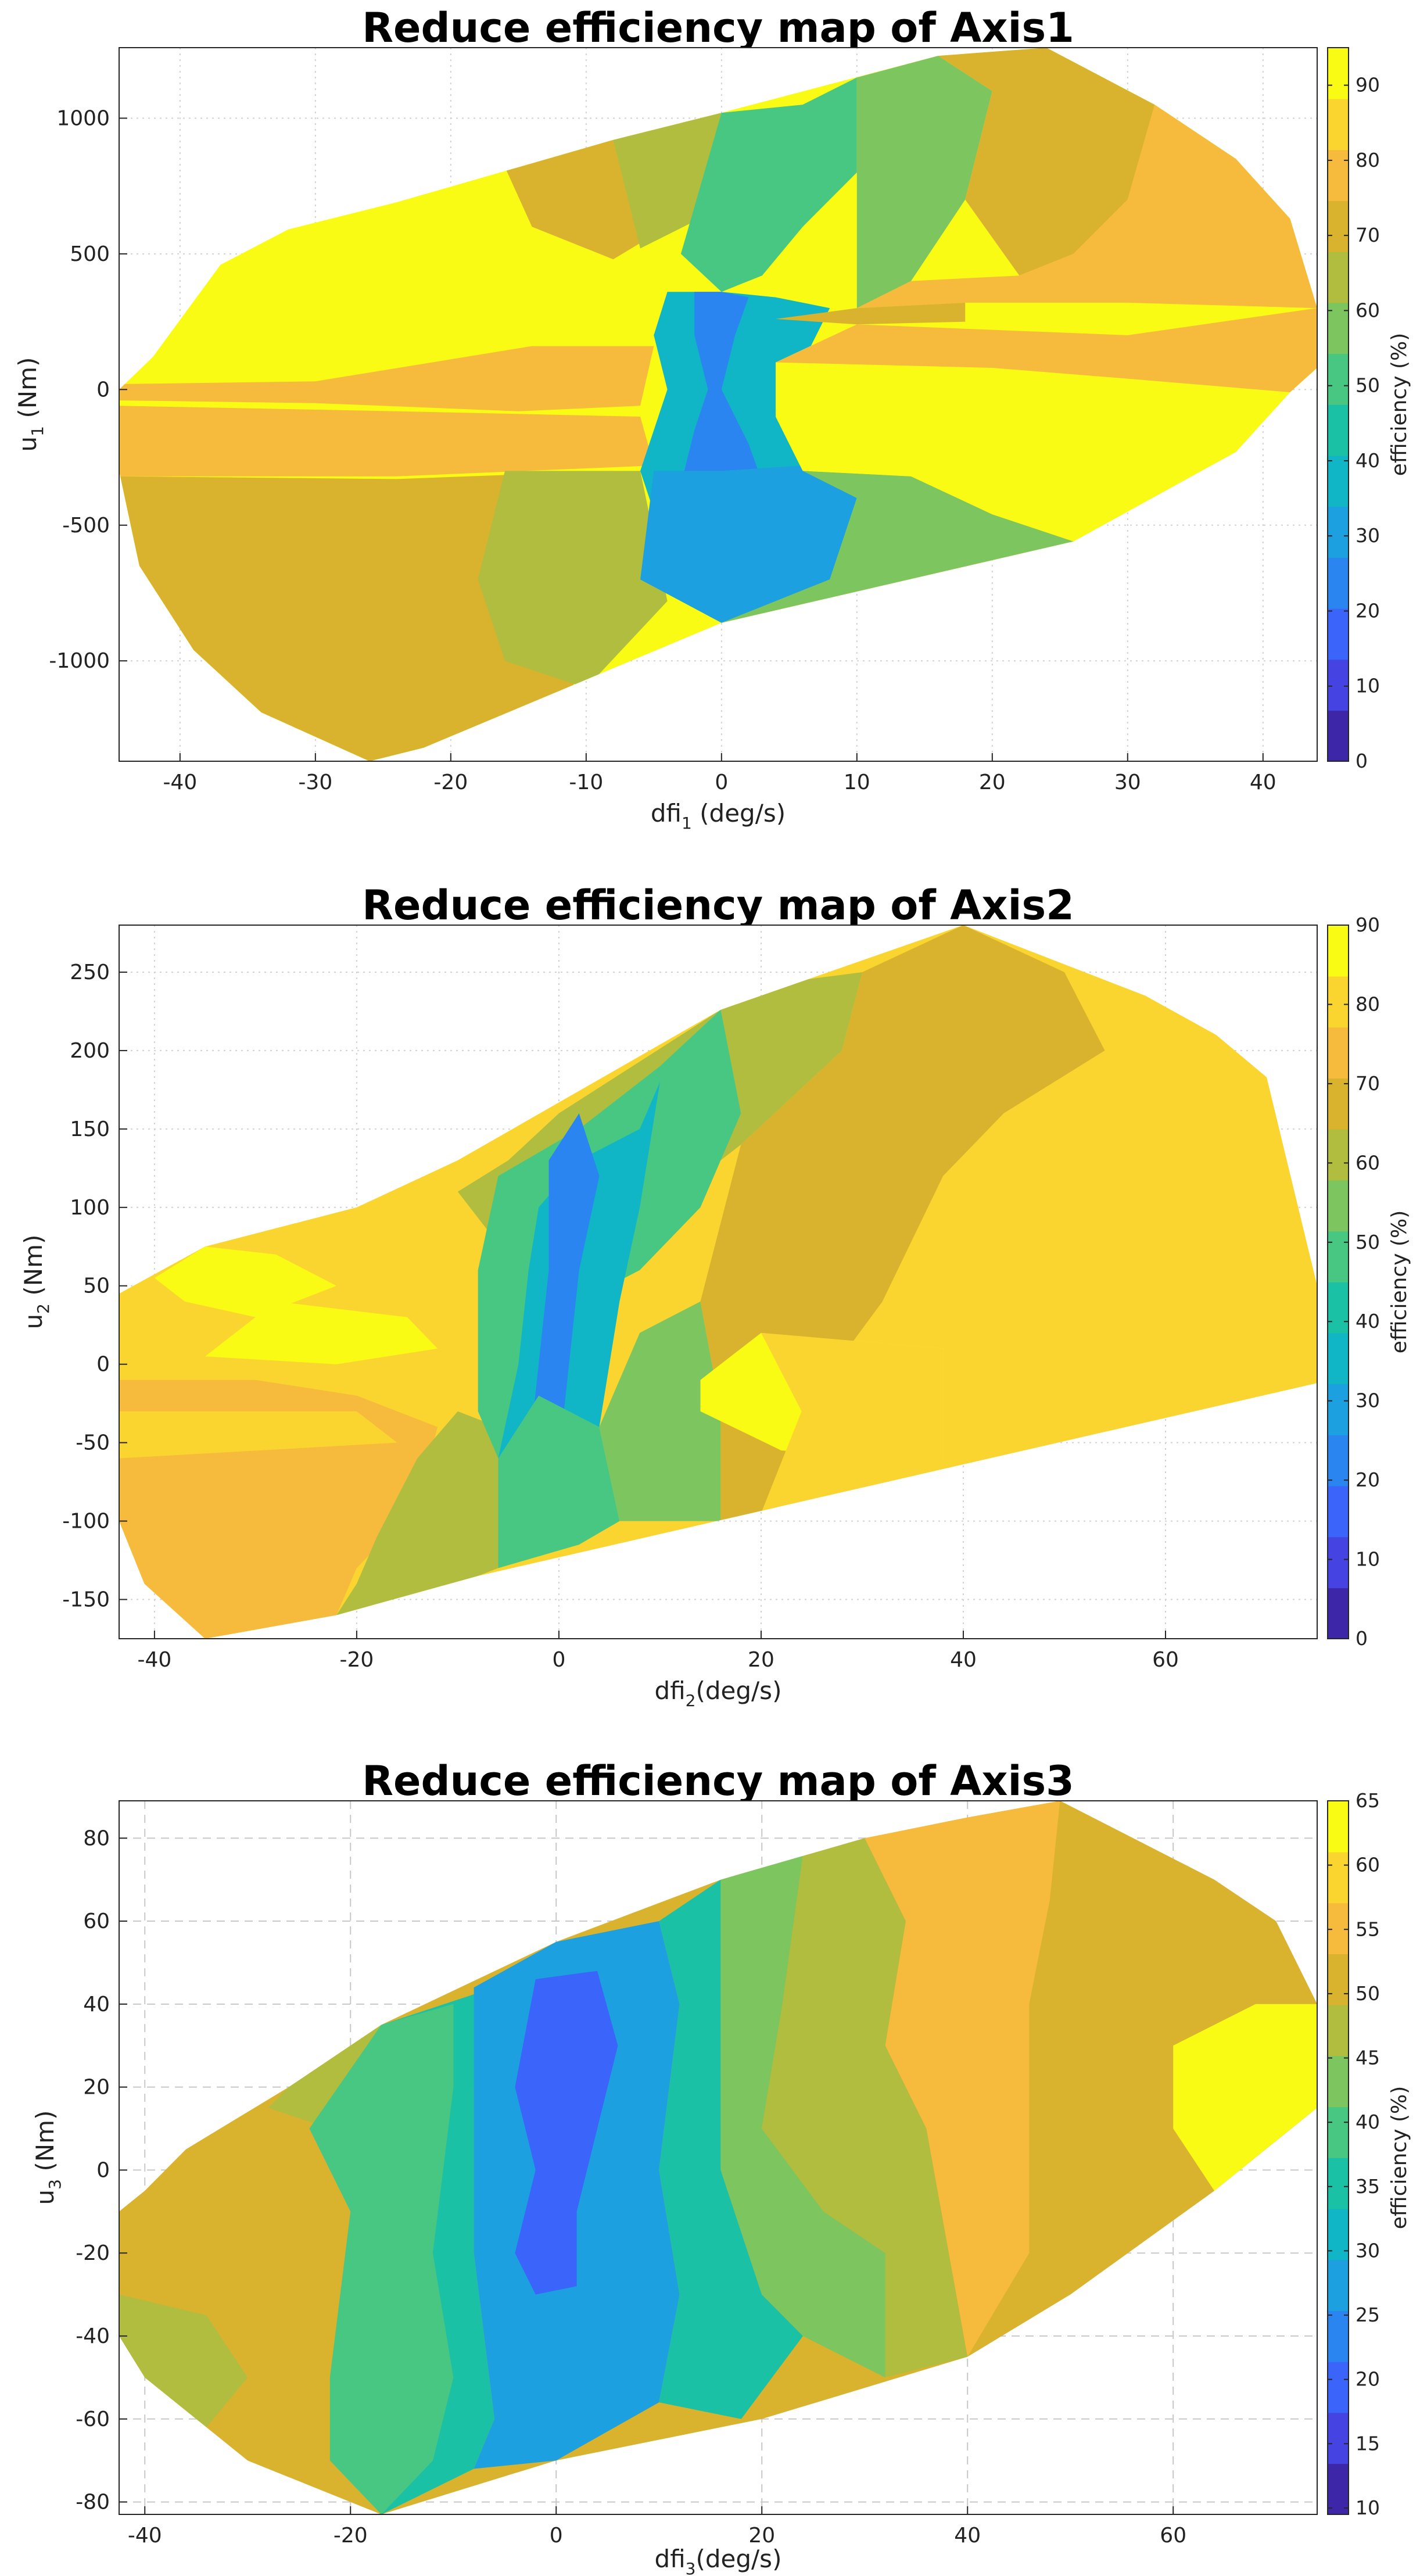  Describe the element at coordinates (1368, 1242) in the screenshot. I see `colorbar-tick-label: 50` at that location.